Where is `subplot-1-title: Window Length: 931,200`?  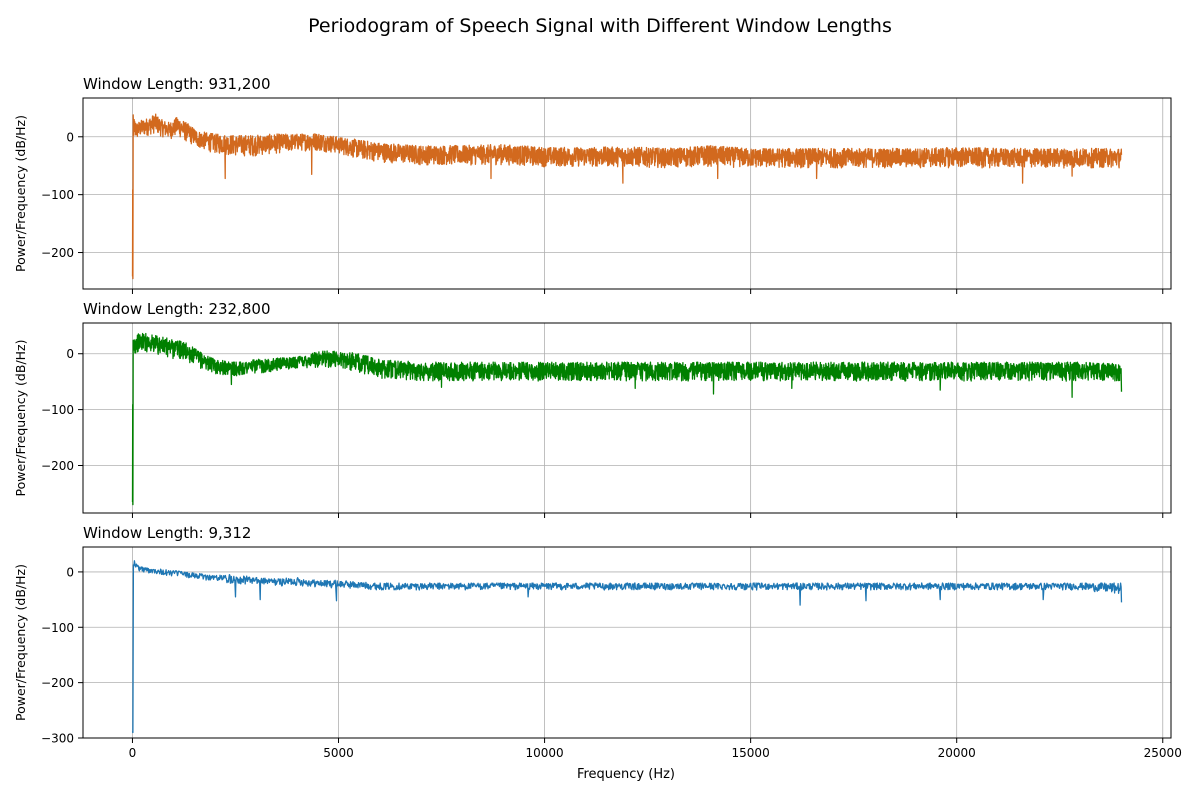
subplot-1-title: Window Length: 931,200 is located at coordinates (177, 84).